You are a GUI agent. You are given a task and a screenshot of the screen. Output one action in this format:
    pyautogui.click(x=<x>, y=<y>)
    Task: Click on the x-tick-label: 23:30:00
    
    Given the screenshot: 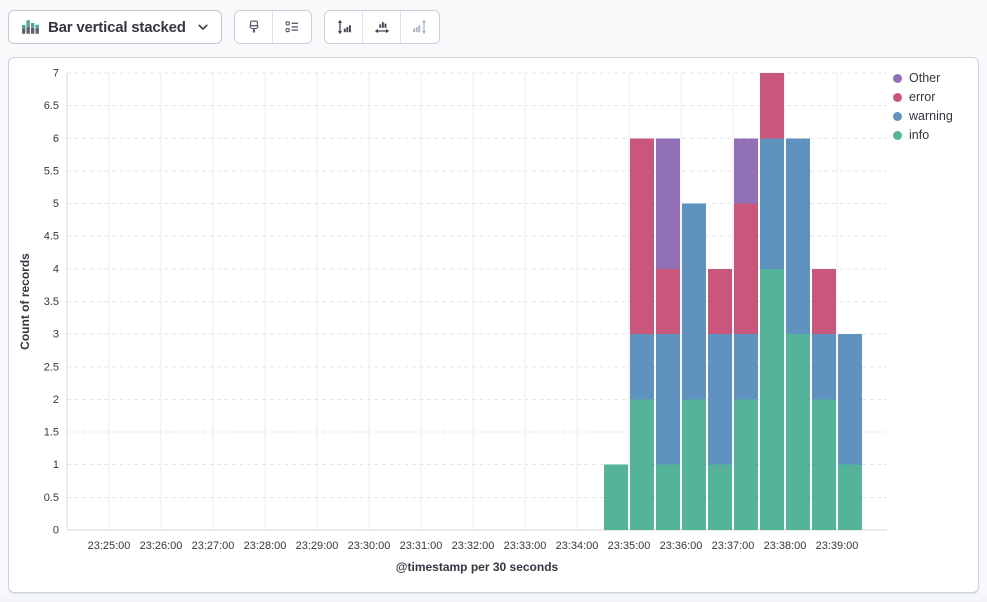 What is the action you would take?
    pyautogui.click(x=369, y=546)
    